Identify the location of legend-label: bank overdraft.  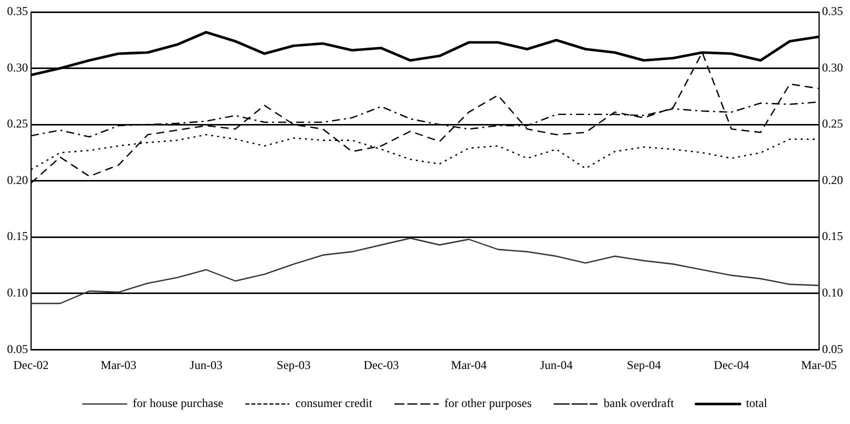
(639, 403).